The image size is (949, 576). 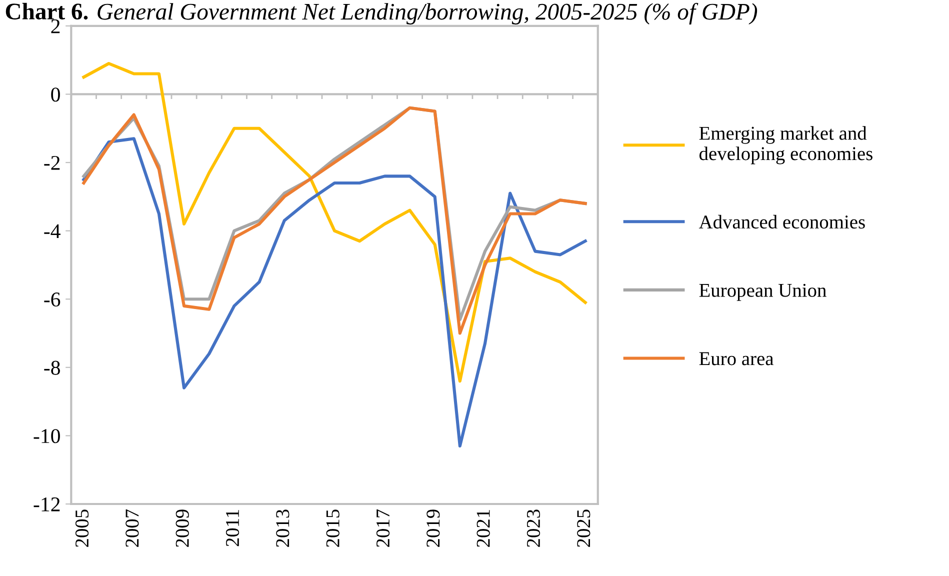 What do you see at coordinates (533, 528) in the screenshot?
I see `x-tick-label: 2023` at bounding box center [533, 528].